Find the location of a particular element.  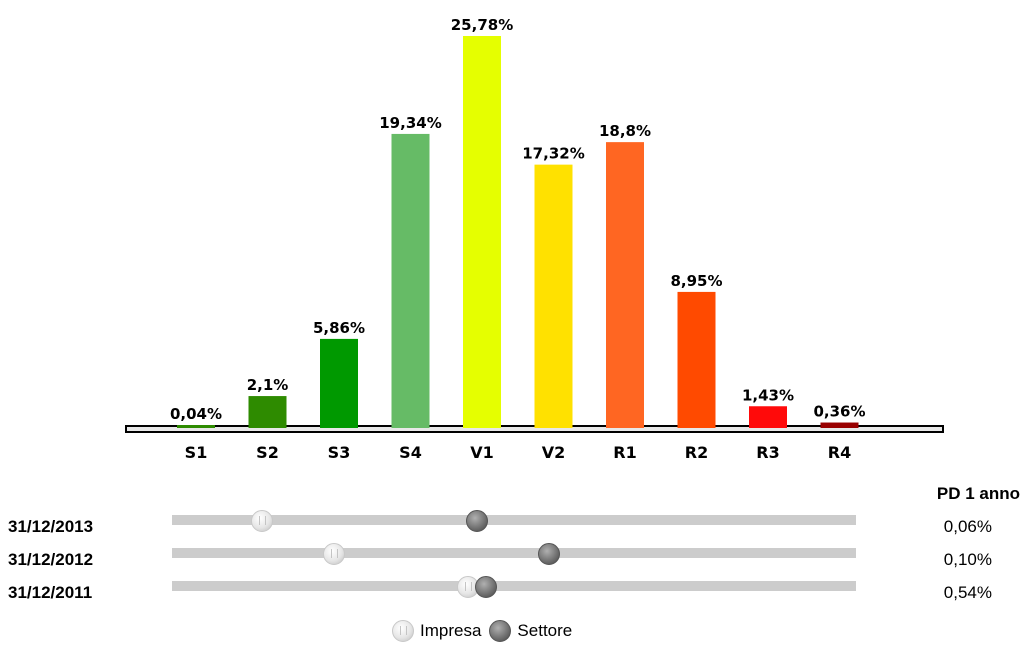

bar-s4 is located at coordinates (410, 281).